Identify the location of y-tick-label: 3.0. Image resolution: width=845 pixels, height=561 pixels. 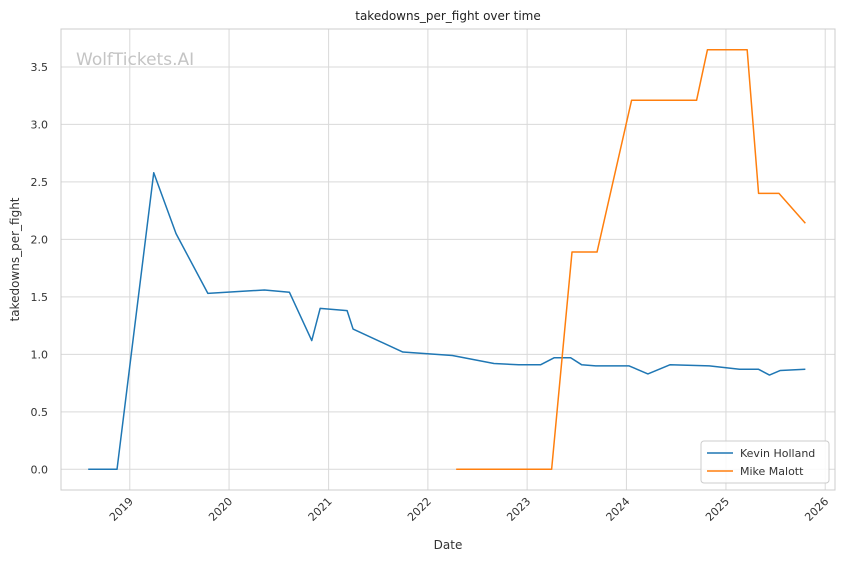
(40, 124).